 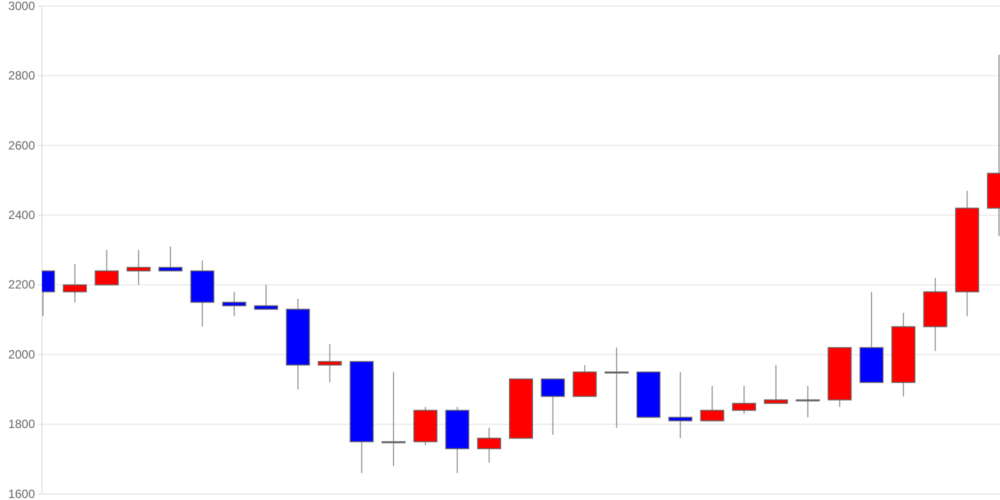 I want to click on y-tick-label: 2200, so click(x=22, y=285).